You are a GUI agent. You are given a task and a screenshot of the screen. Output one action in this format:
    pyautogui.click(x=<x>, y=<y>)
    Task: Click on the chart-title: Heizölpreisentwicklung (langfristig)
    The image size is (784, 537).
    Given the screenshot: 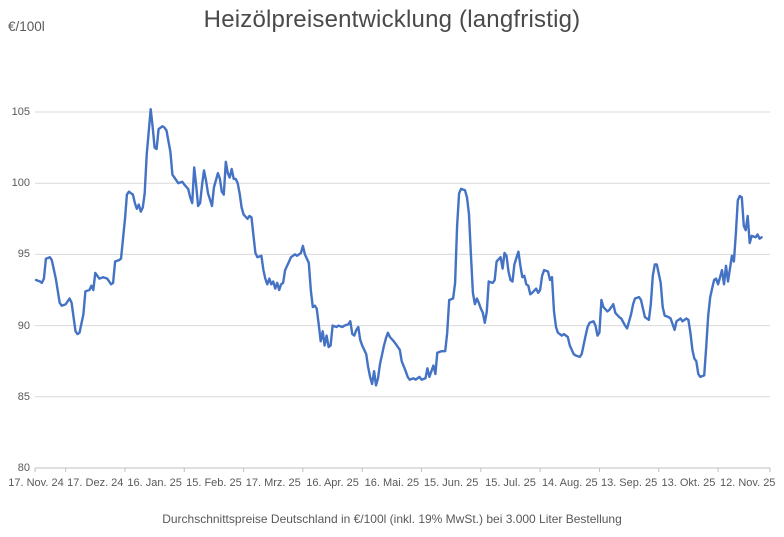 What is the action you would take?
    pyautogui.click(x=392, y=19)
    